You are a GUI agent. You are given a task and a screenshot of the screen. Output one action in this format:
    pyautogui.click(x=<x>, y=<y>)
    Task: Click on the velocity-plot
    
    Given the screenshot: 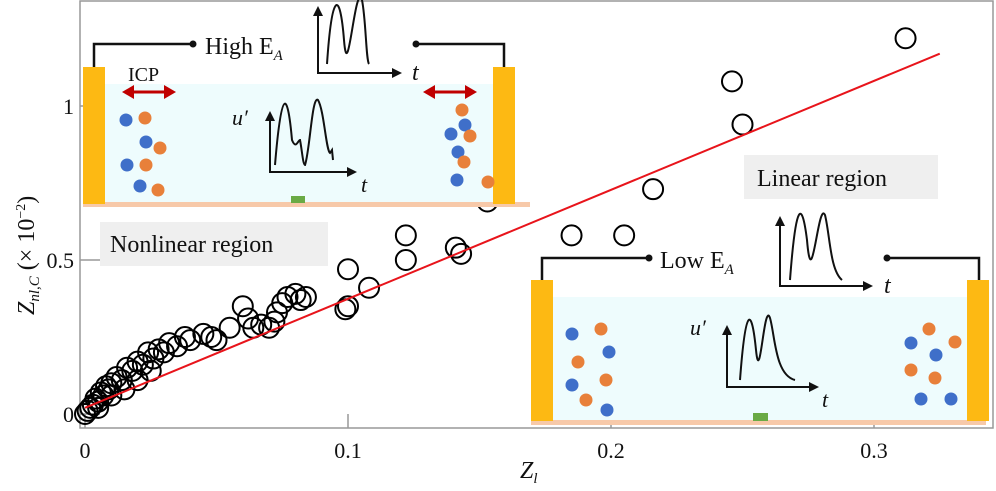 What is the action you would take?
    pyautogui.click(x=309, y=135)
    